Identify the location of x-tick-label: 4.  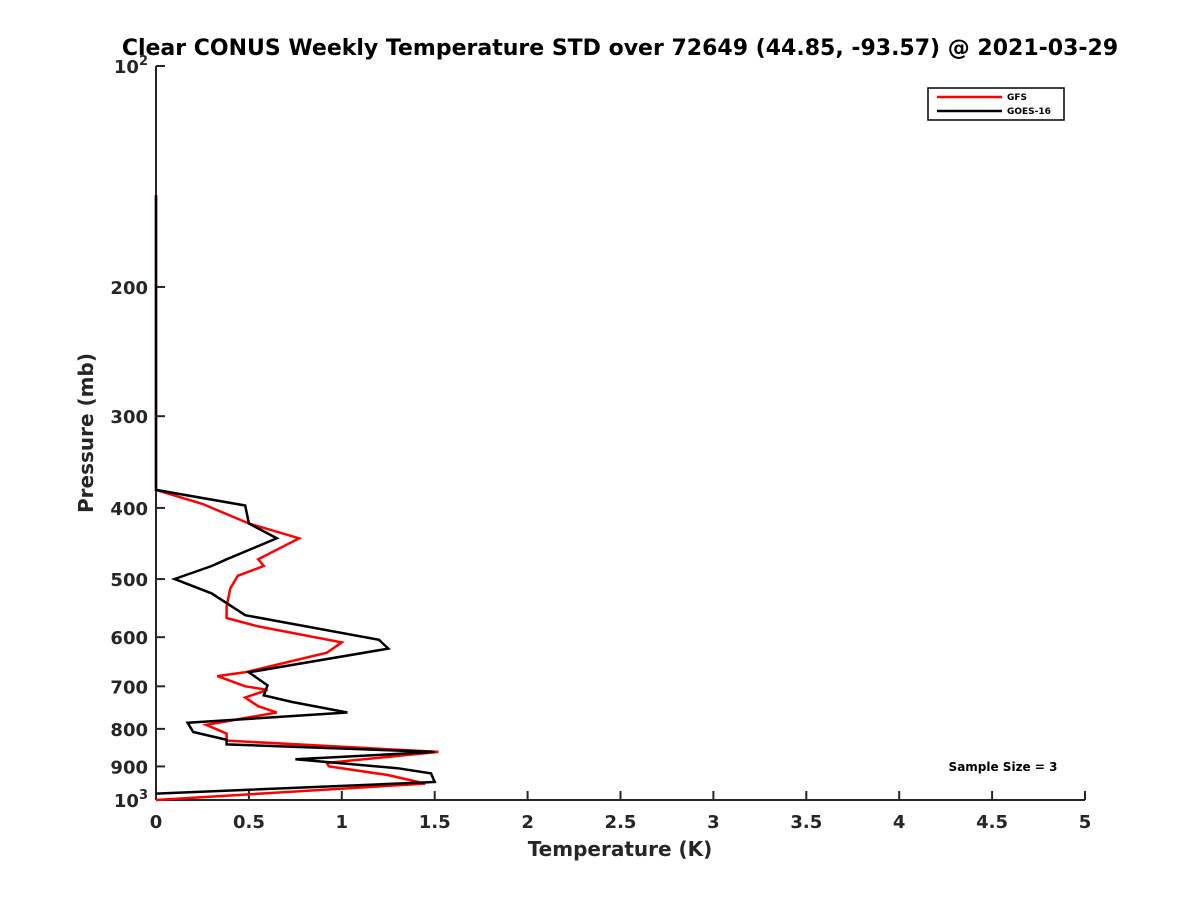
(899, 822).